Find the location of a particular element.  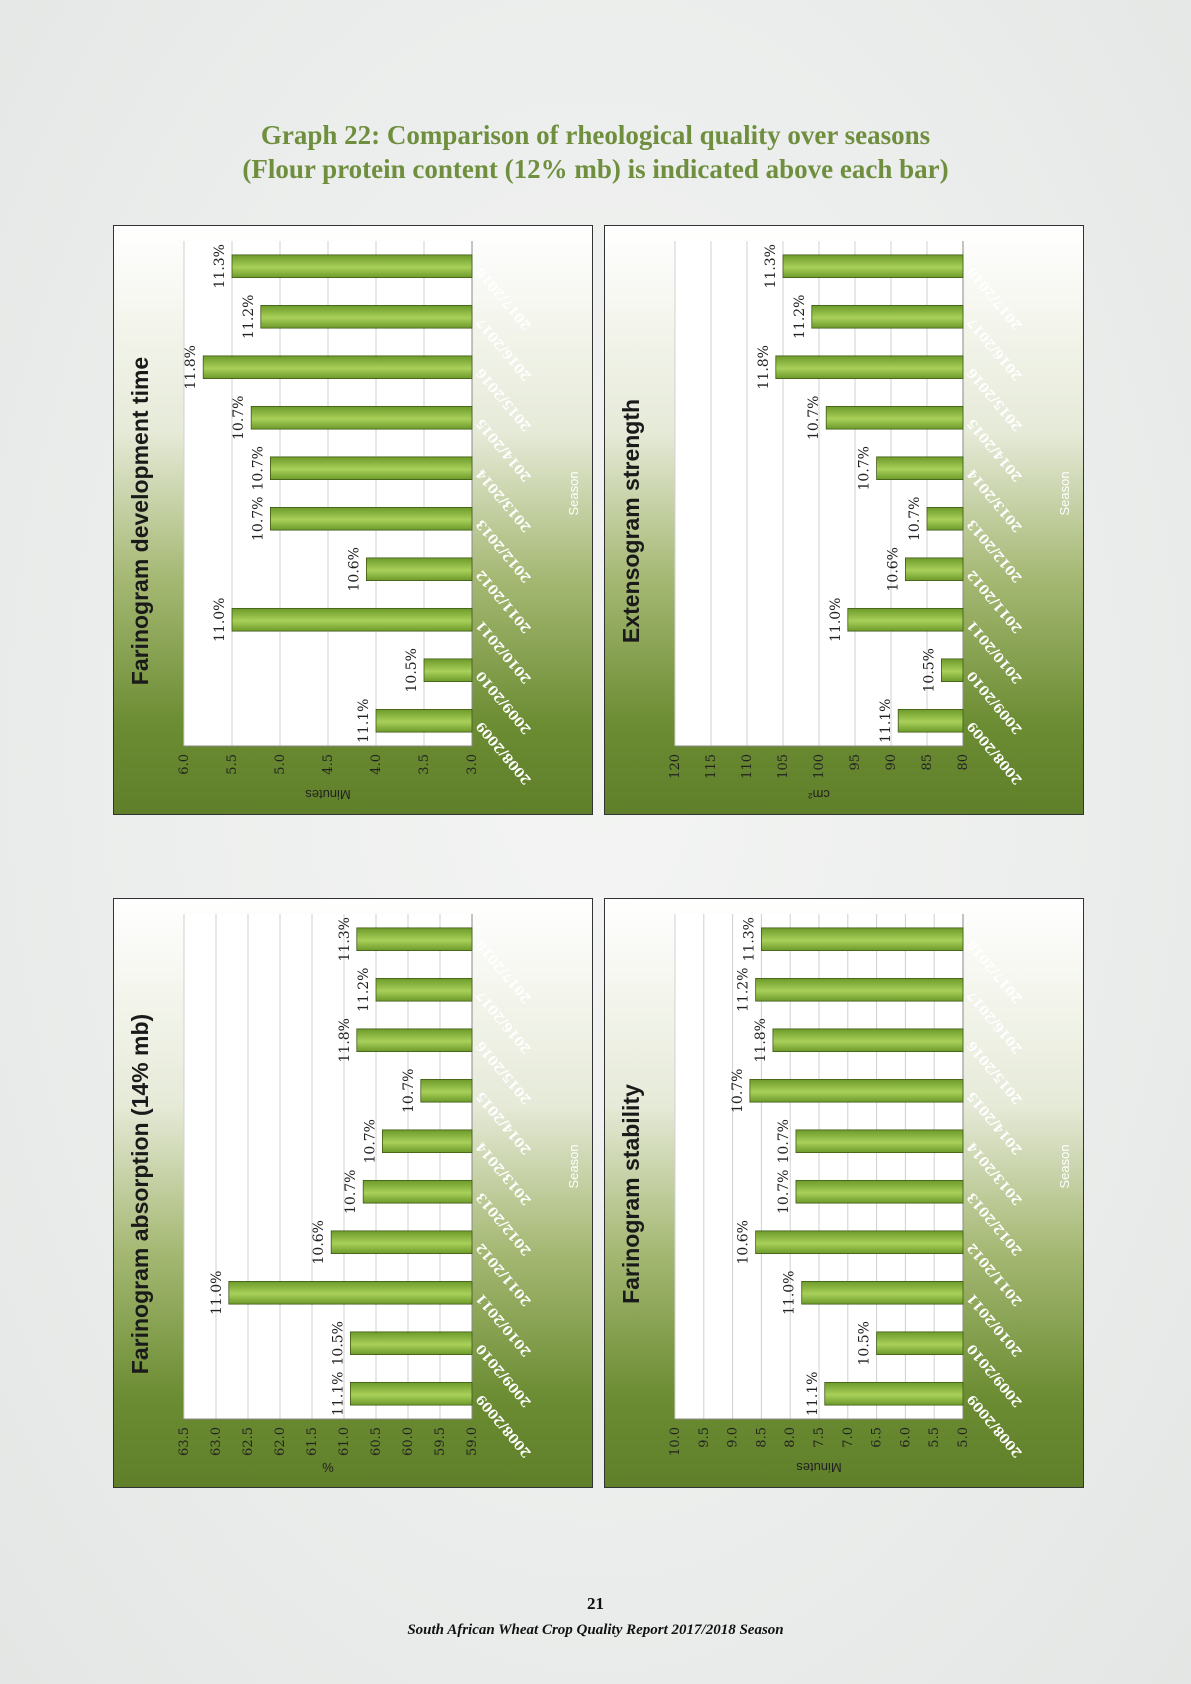

y-tick-label: 8.0 is located at coordinates (790, 1437).